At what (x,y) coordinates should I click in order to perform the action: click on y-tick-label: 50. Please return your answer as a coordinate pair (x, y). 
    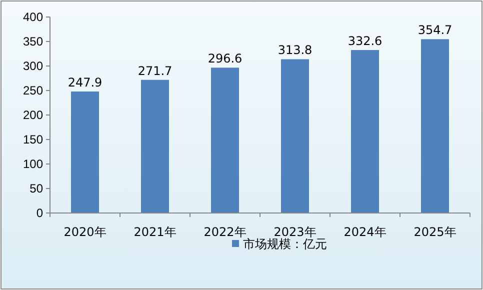
    Looking at the image, I should click on (37, 188).